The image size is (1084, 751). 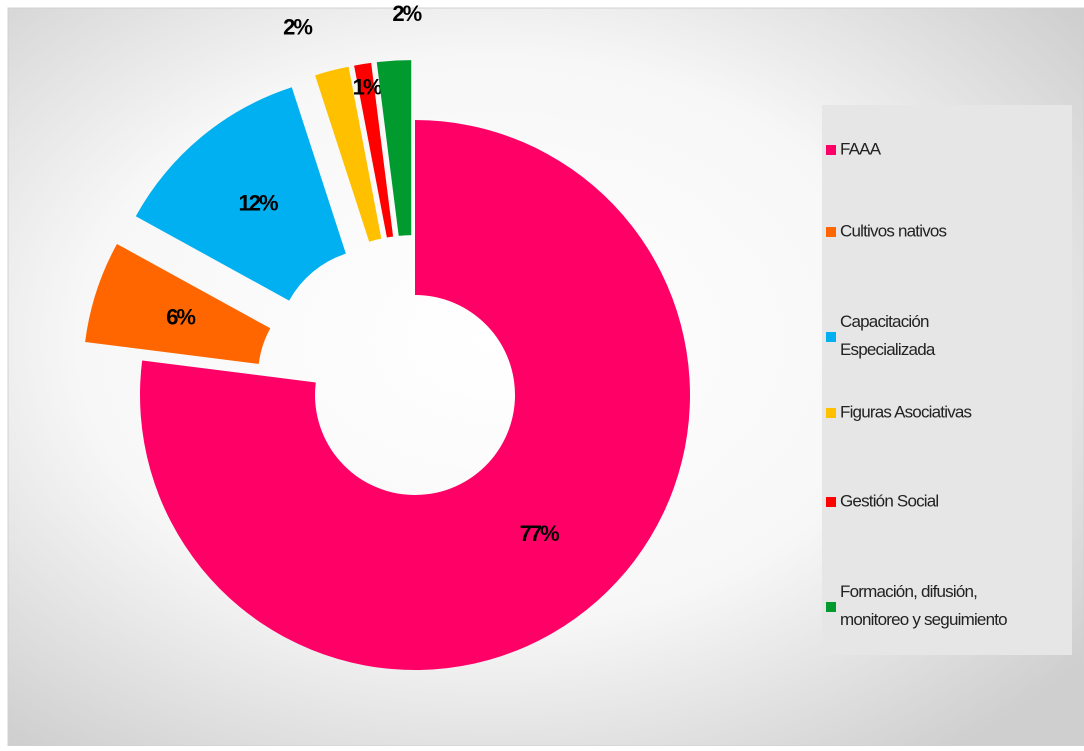 What do you see at coordinates (539, 533) in the screenshot?
I see `data-label: 77%` at bounding box center [539, 533].